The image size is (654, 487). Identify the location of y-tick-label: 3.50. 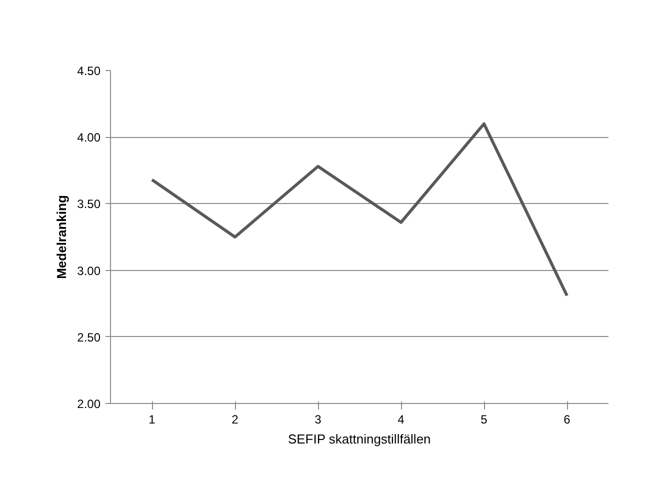
(89, 204).